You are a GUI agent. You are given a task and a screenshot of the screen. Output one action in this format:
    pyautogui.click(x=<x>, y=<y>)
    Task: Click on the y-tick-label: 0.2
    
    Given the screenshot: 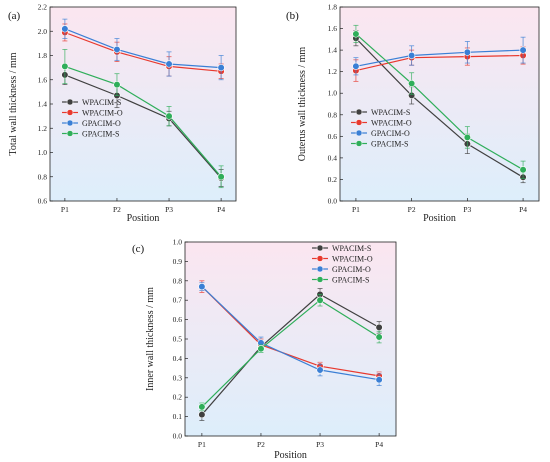 What is the action you would take?
    pyautogui.click(x=333, y=179)
    